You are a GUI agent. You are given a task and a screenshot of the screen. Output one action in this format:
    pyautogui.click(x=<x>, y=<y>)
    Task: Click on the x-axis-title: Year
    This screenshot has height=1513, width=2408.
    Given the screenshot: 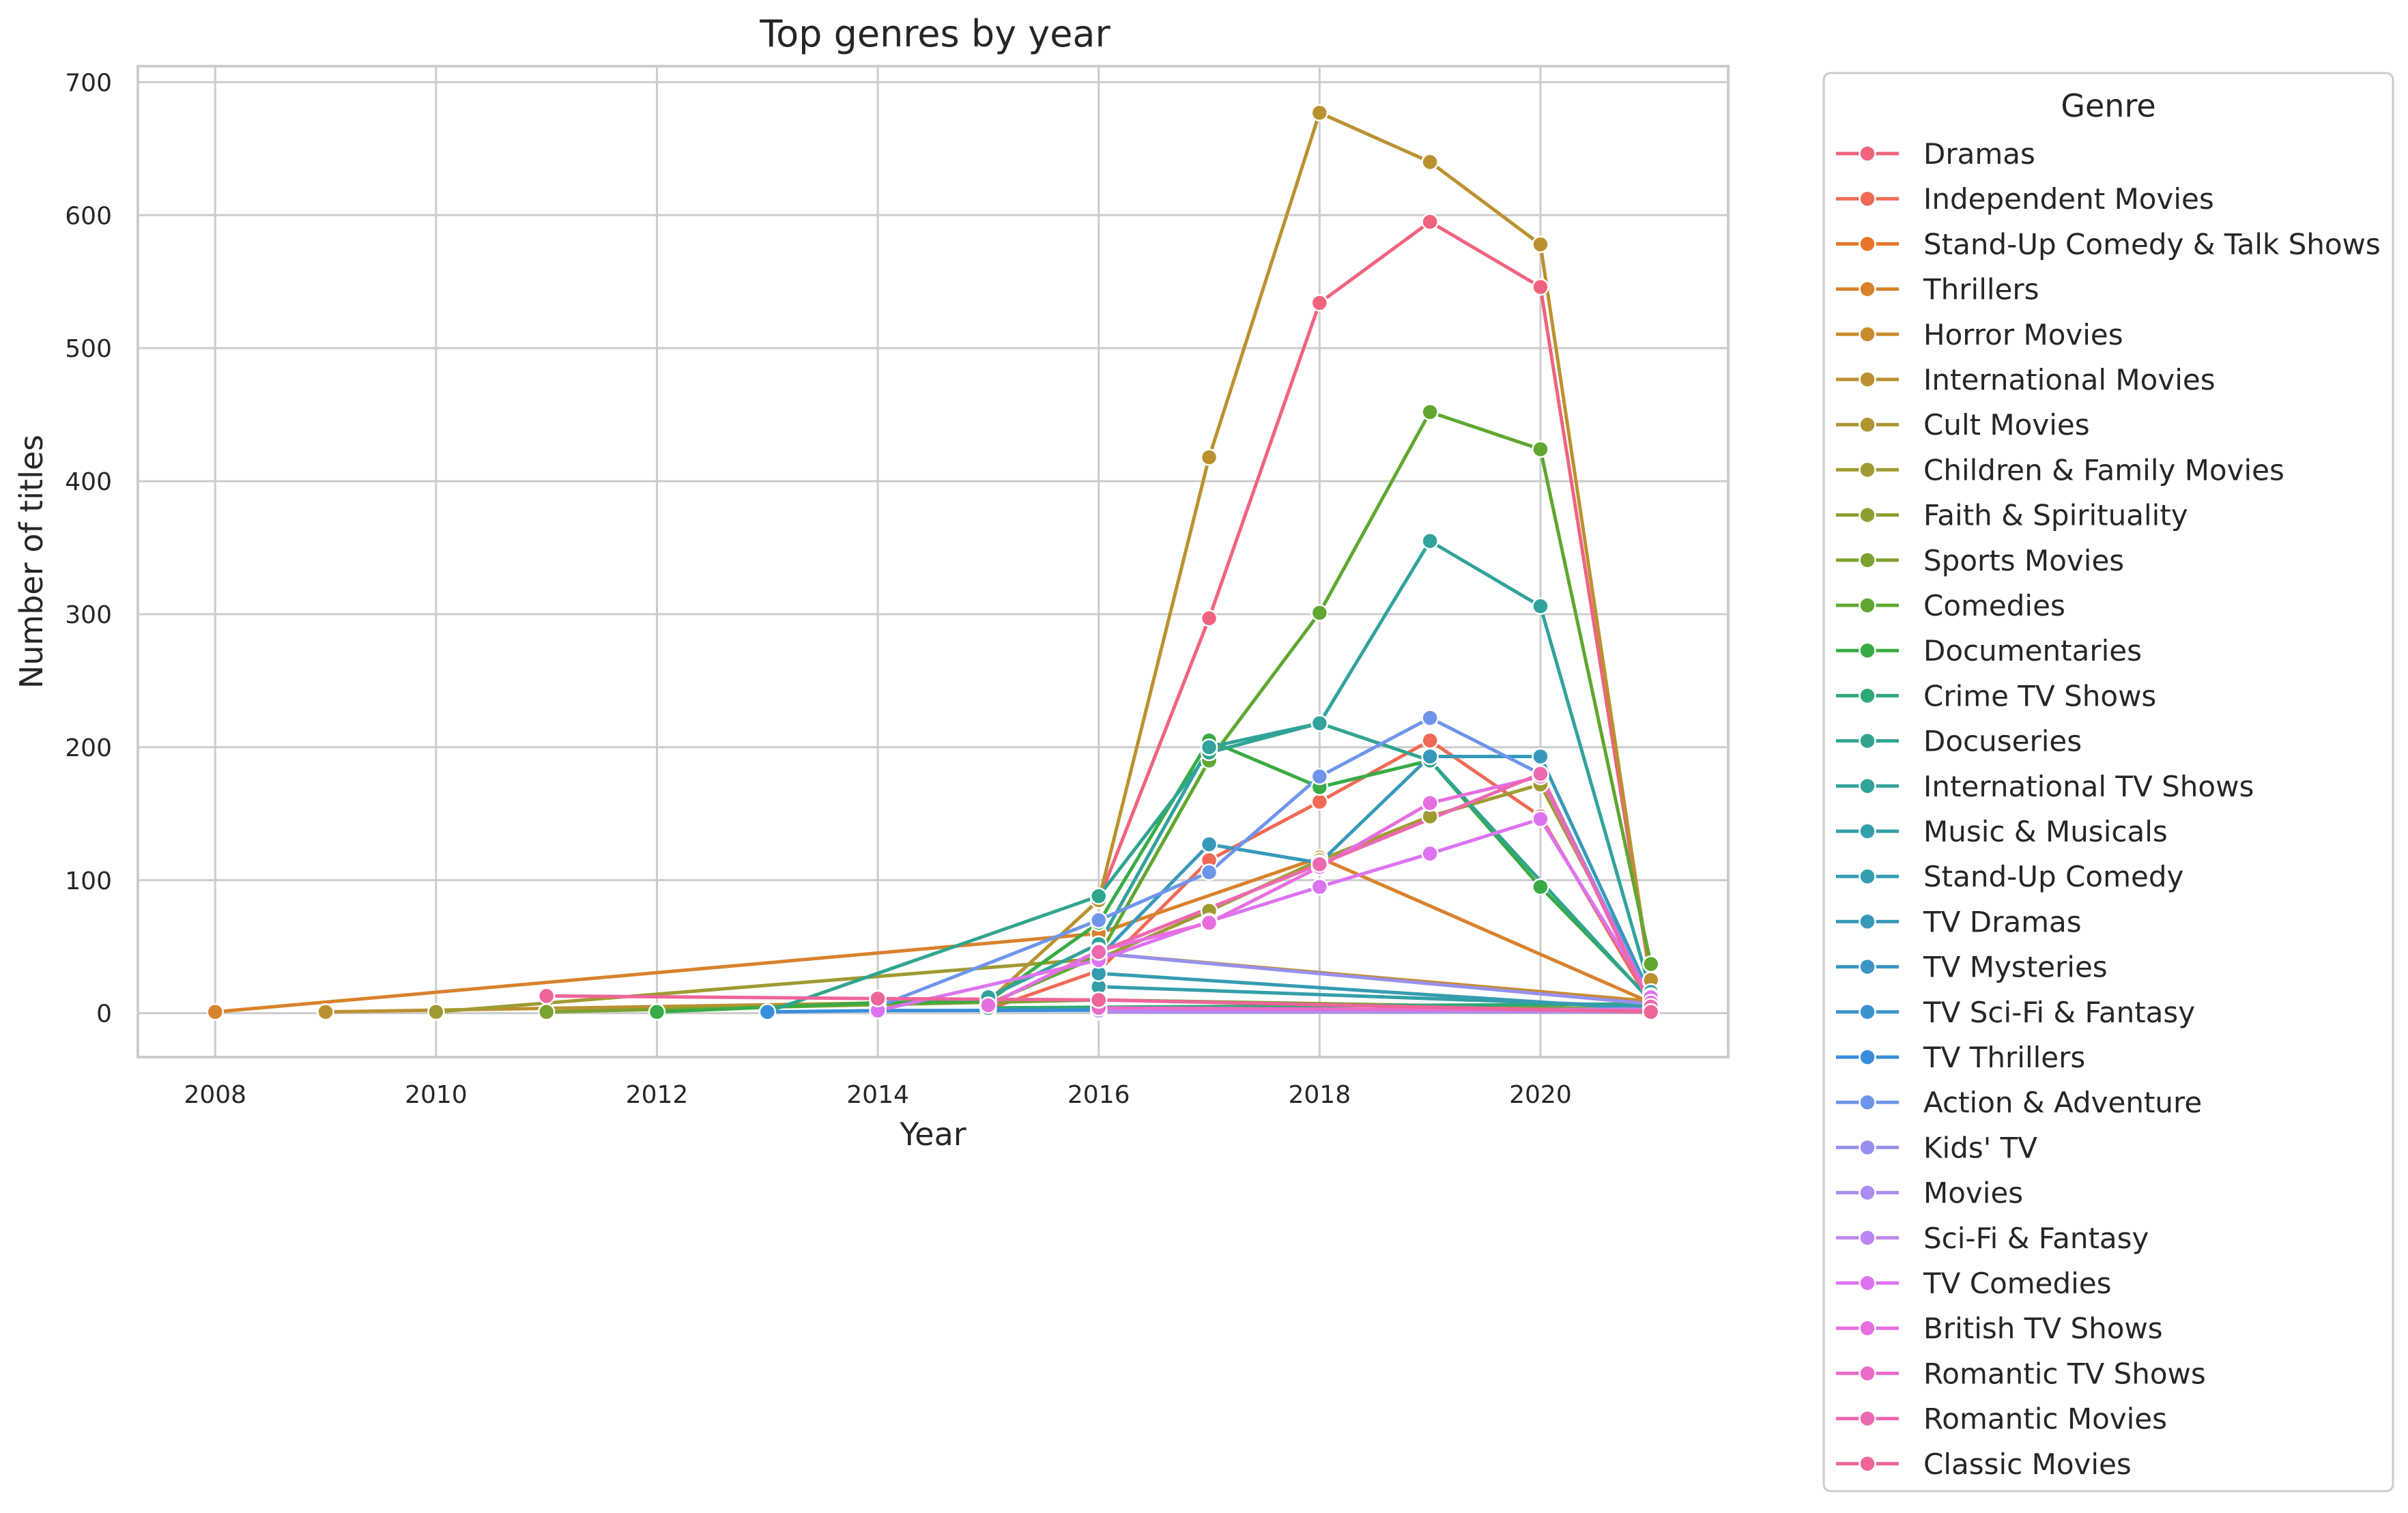 What is the action you would take?
    pyautogui.click(x=932, y=1134)
    